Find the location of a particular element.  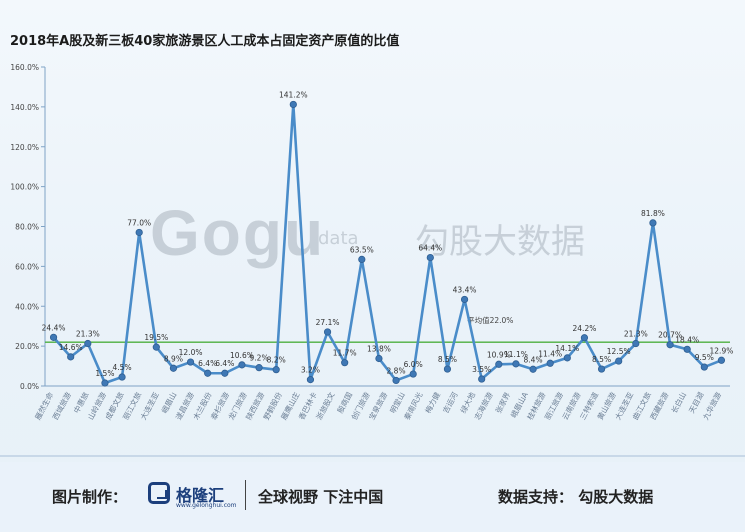

x-tick-label: 吉运河 is located at coordinates (450, 402).